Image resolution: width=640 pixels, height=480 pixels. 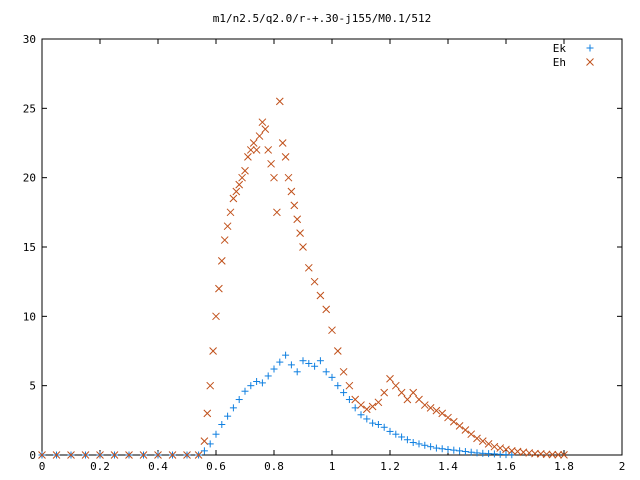 What do you see at coordinates (332, 466) in the screenshot?
I see `x-tick-label: 1` at bounding box center [332, 466].